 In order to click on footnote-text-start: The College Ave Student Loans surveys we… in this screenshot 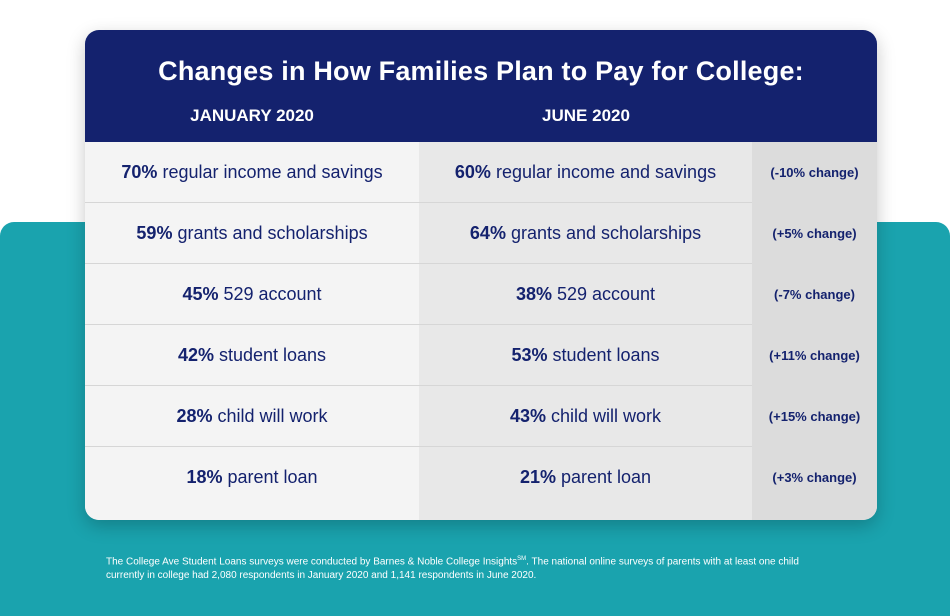, I will do `click(312, 562)`.